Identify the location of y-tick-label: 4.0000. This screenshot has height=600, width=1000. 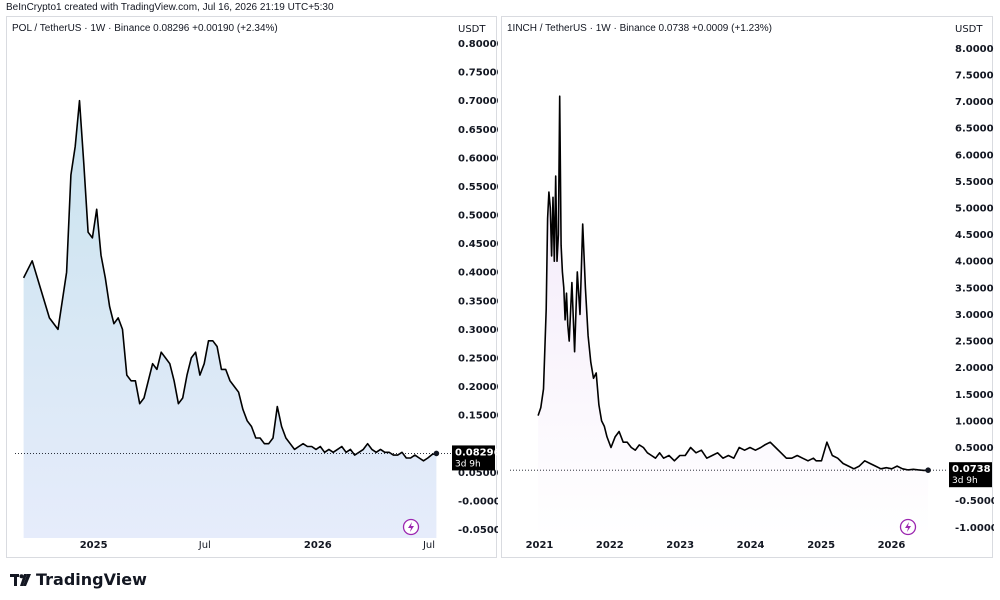
(974, 262).